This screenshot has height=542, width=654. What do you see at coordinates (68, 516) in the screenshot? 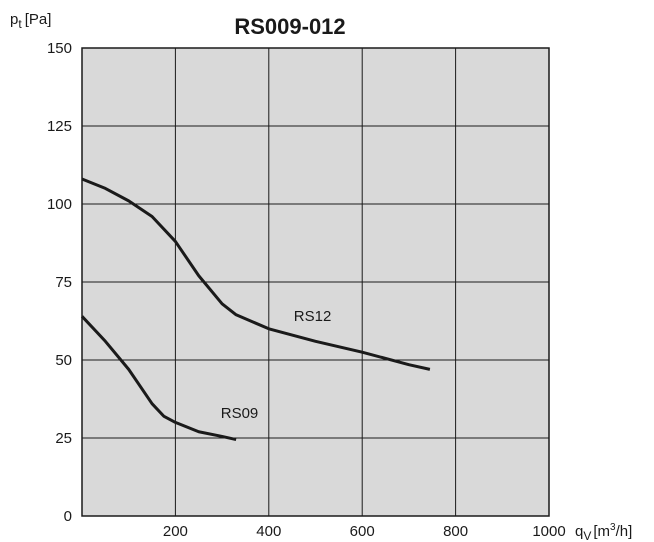
I see `y-tick-label: 0` at bounding box center [68, 516].